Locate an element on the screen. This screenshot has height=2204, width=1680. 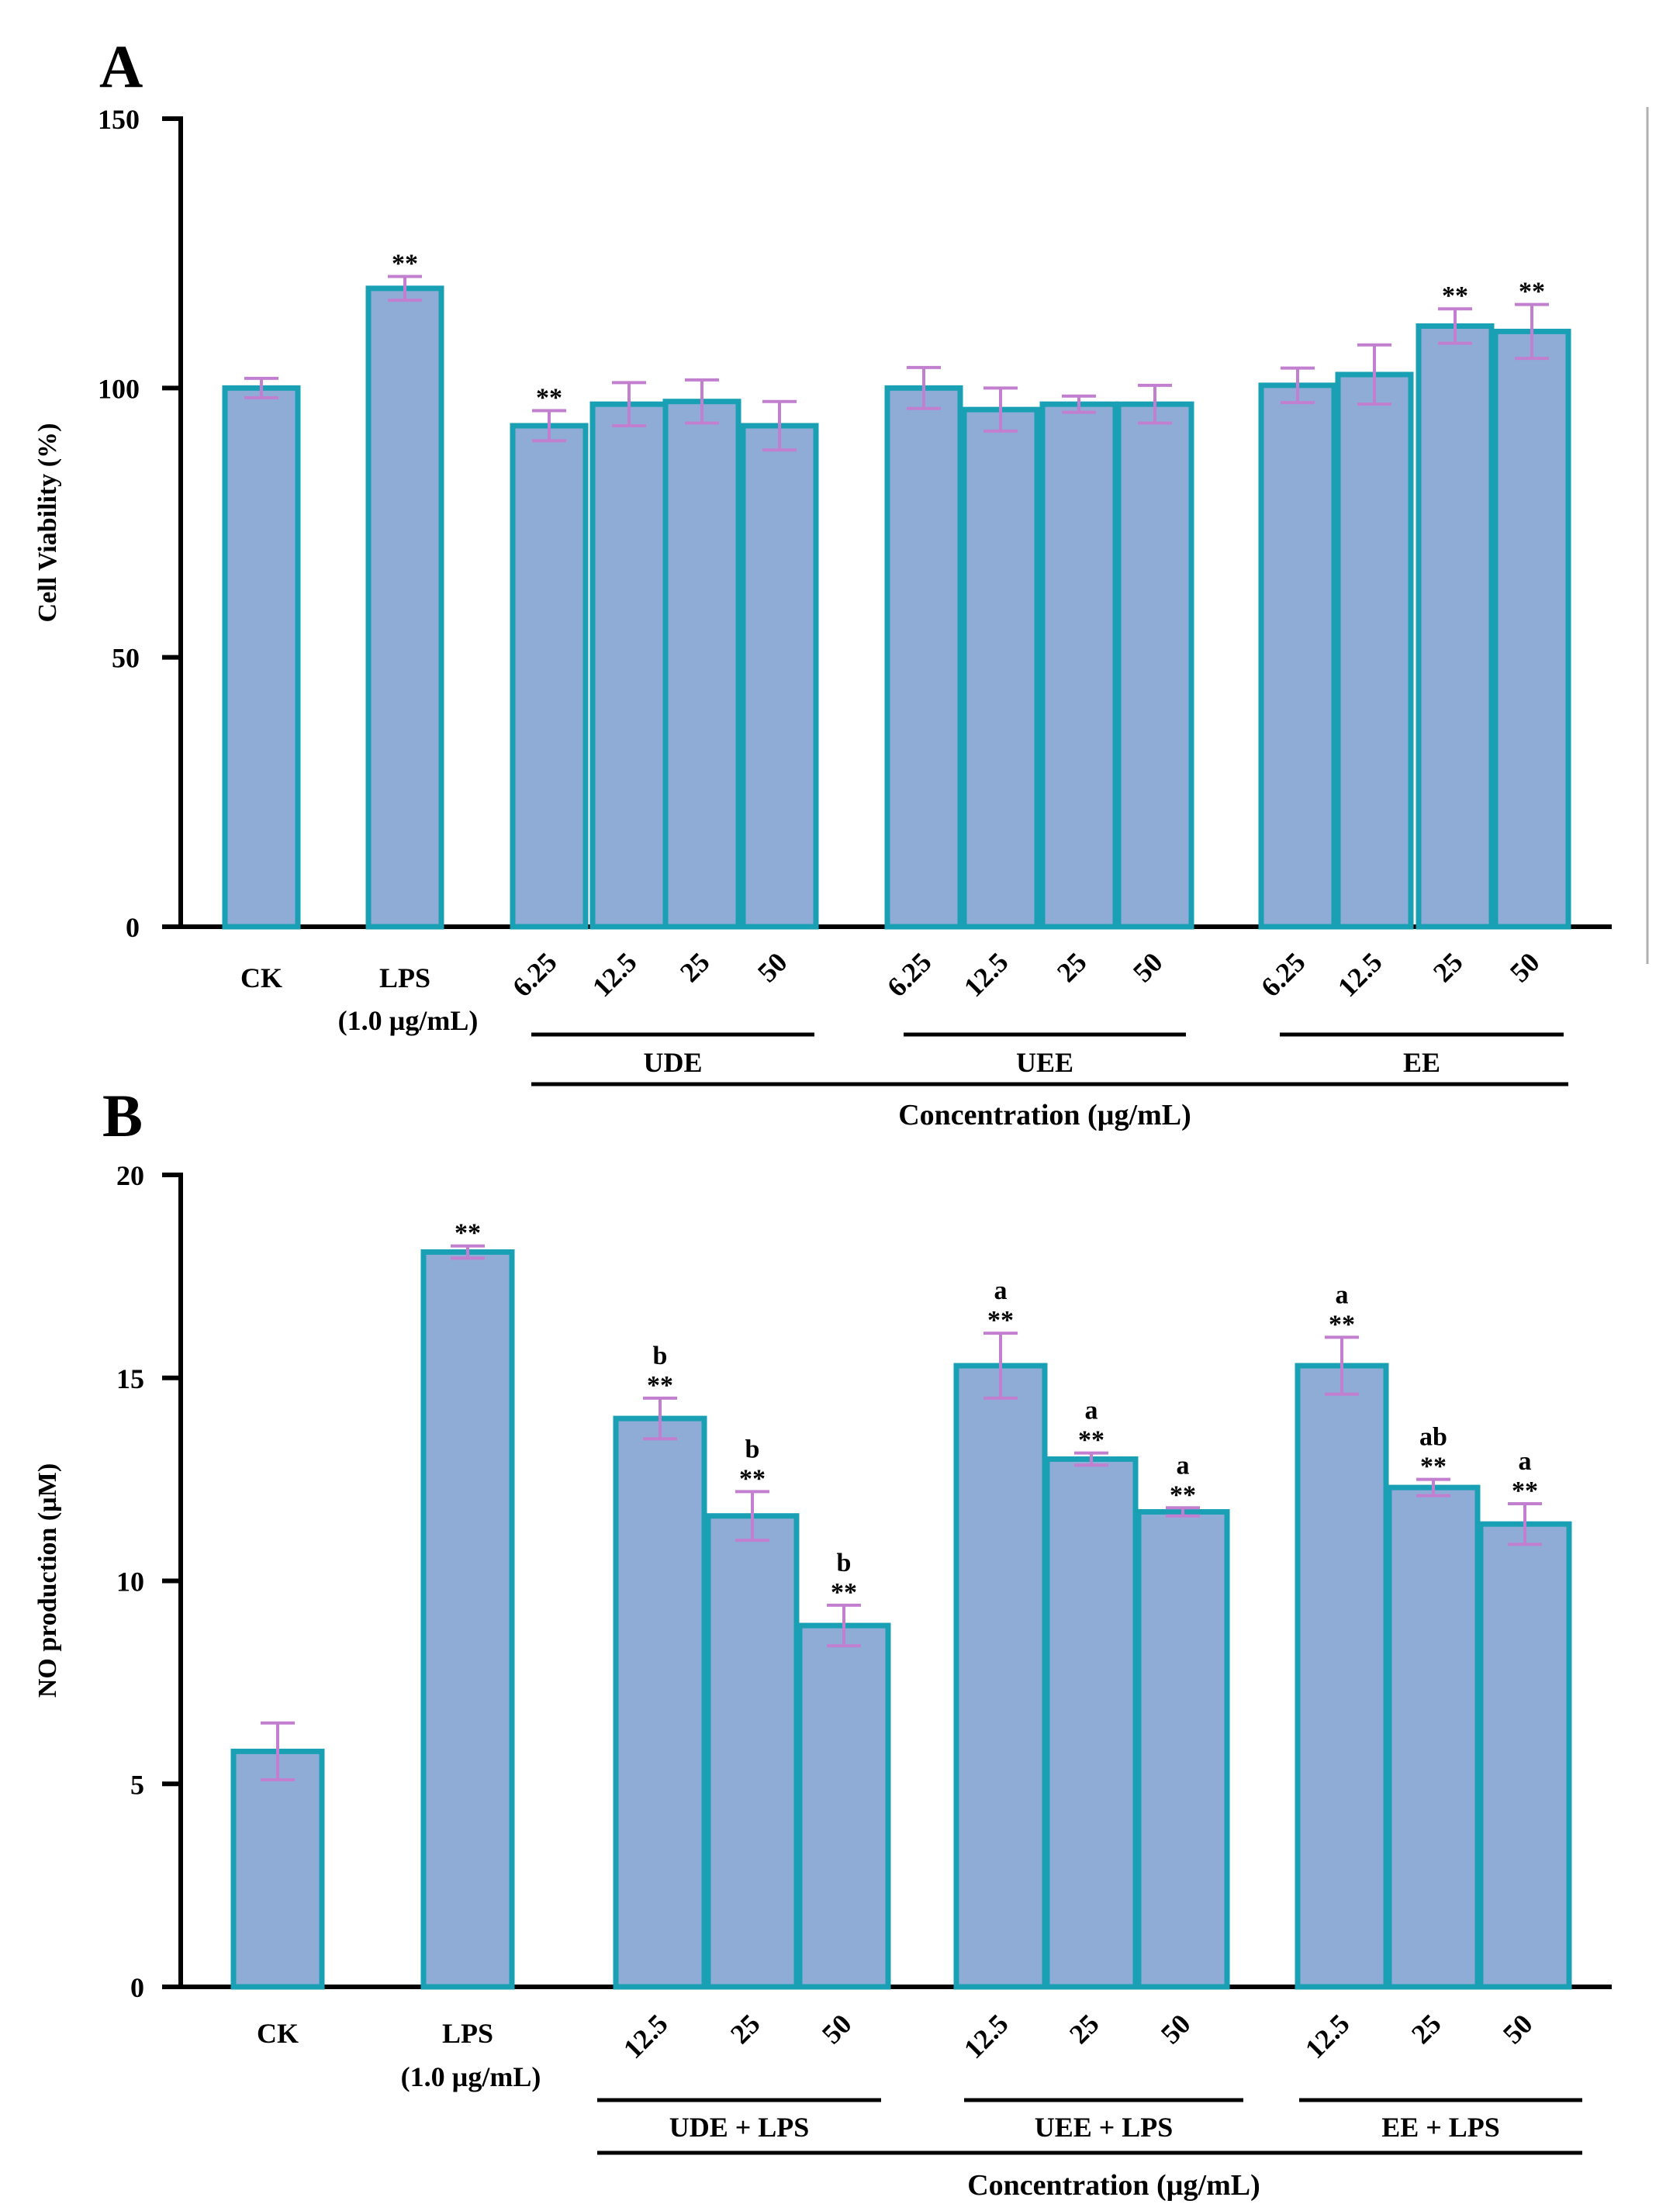
y-tick-label: 10 is located at coordinates (130, 1582).